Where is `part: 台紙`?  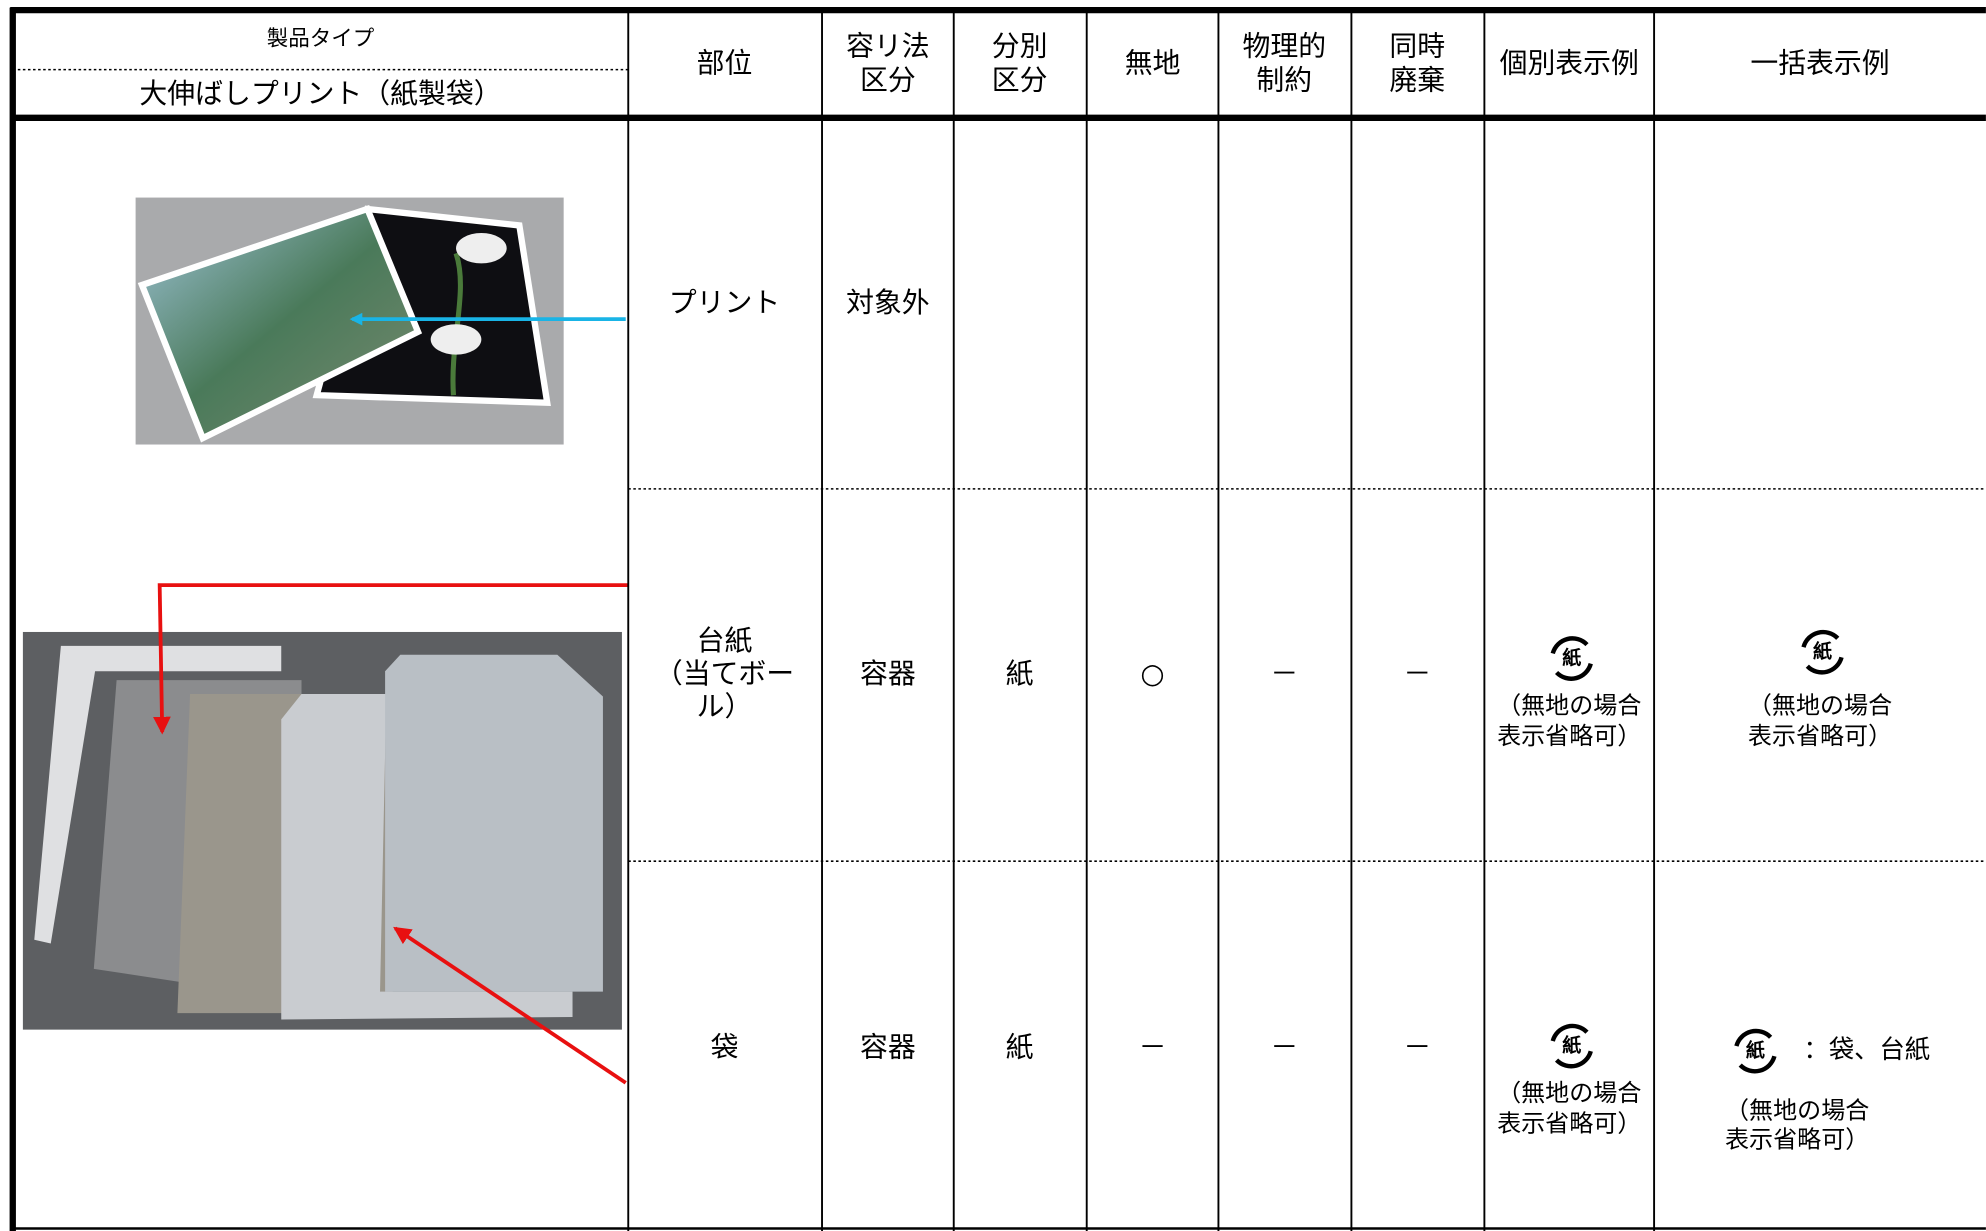 part: 台紙 is located at coordinates (725, 640).